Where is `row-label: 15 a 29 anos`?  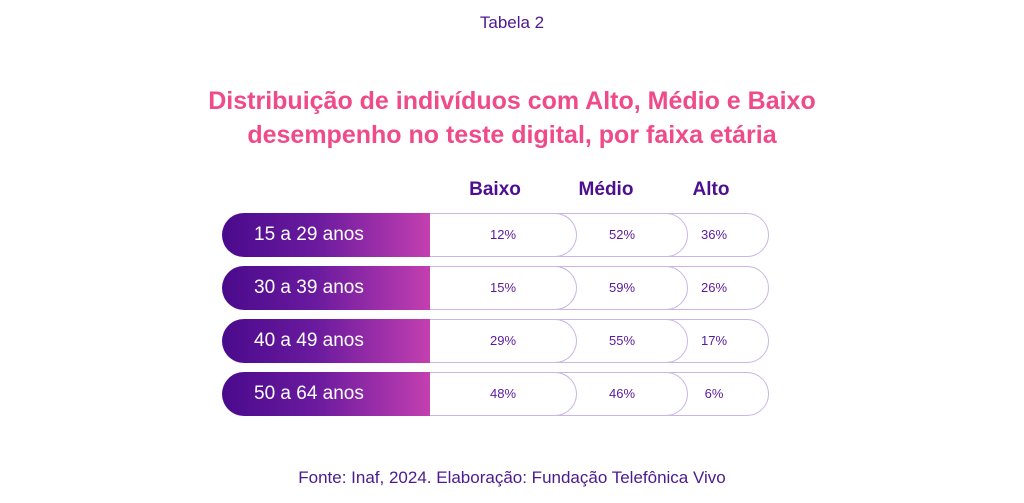
row-label: 15 a 29 anos is located at coordinates (326, 235).